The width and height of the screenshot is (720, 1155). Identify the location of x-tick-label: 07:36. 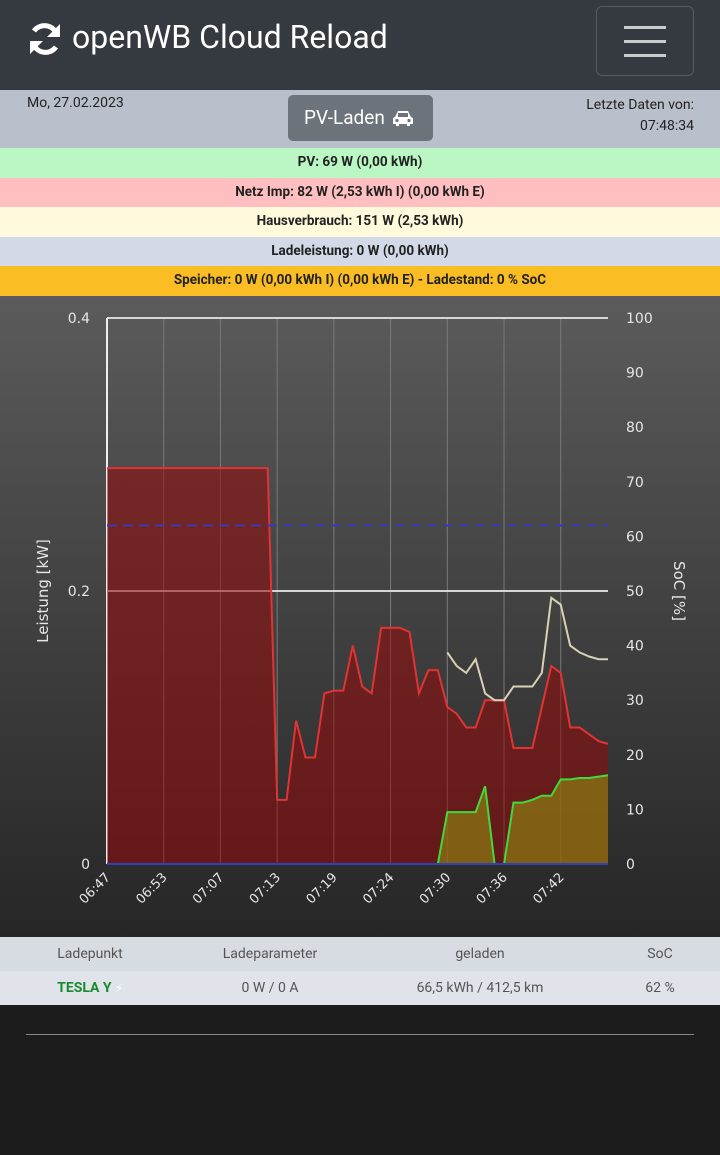
(492, 888).